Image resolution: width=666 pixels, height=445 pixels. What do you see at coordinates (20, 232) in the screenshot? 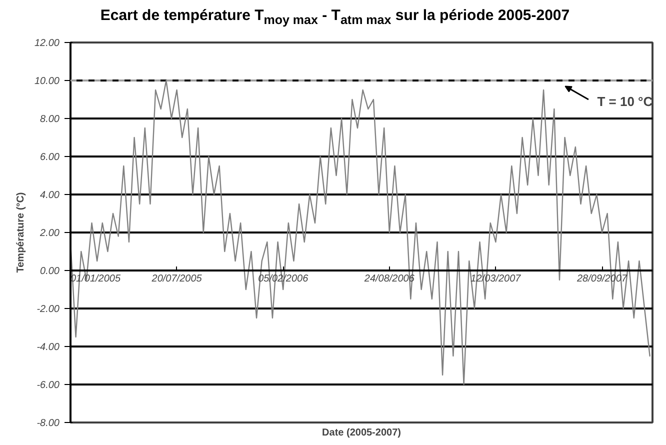
I see `y-axis-title: Température (°C)` at bounding box center [20, 232].